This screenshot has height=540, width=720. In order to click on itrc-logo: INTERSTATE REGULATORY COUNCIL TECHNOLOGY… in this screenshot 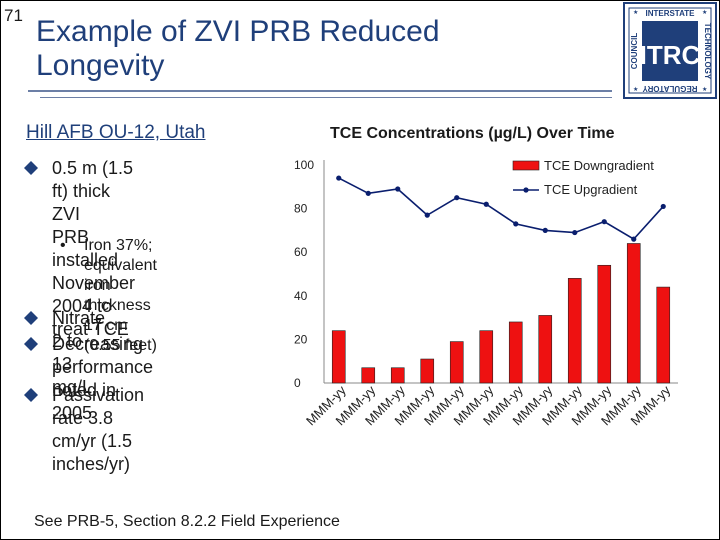, I will do `click(670, 50)`.